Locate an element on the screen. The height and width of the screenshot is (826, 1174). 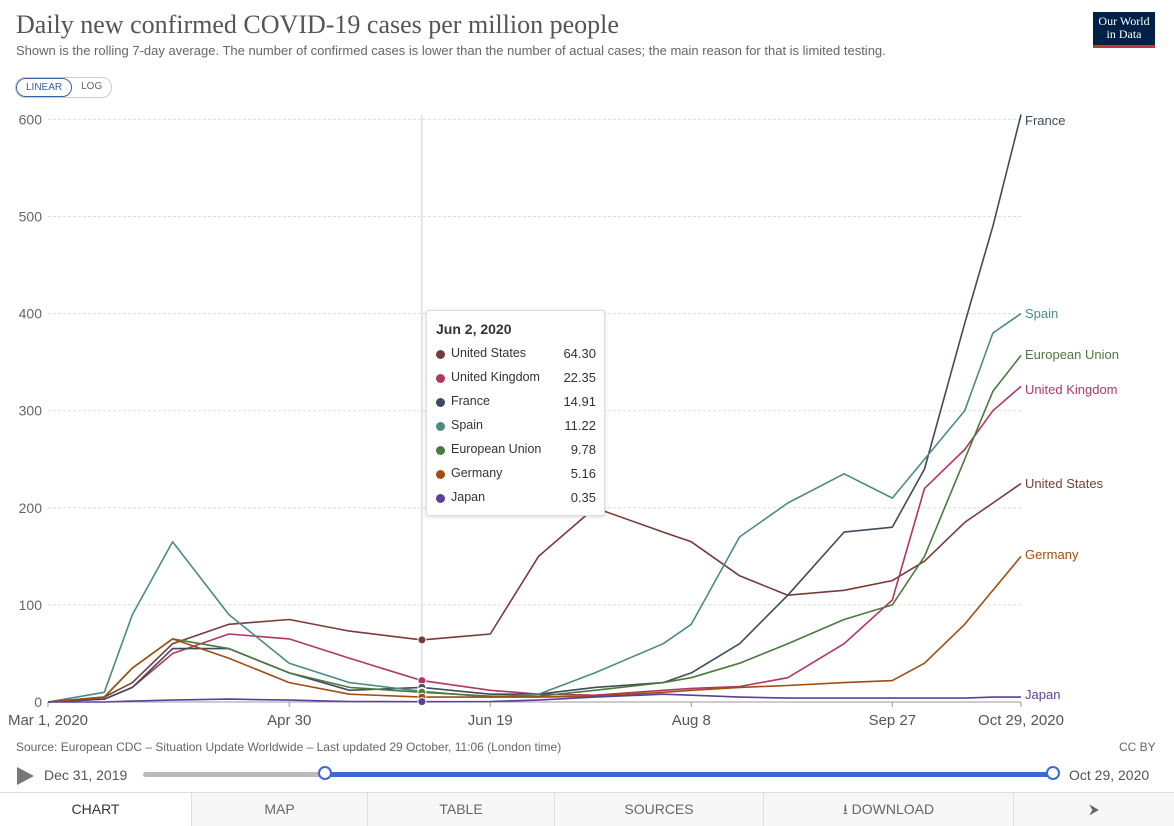
tooltip-series-value: 14.91 is located at coordinates (579, 401).